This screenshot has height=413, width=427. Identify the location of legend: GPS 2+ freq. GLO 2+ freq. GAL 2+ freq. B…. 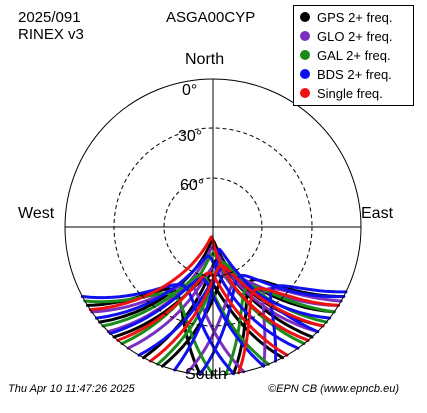
(353, 55).